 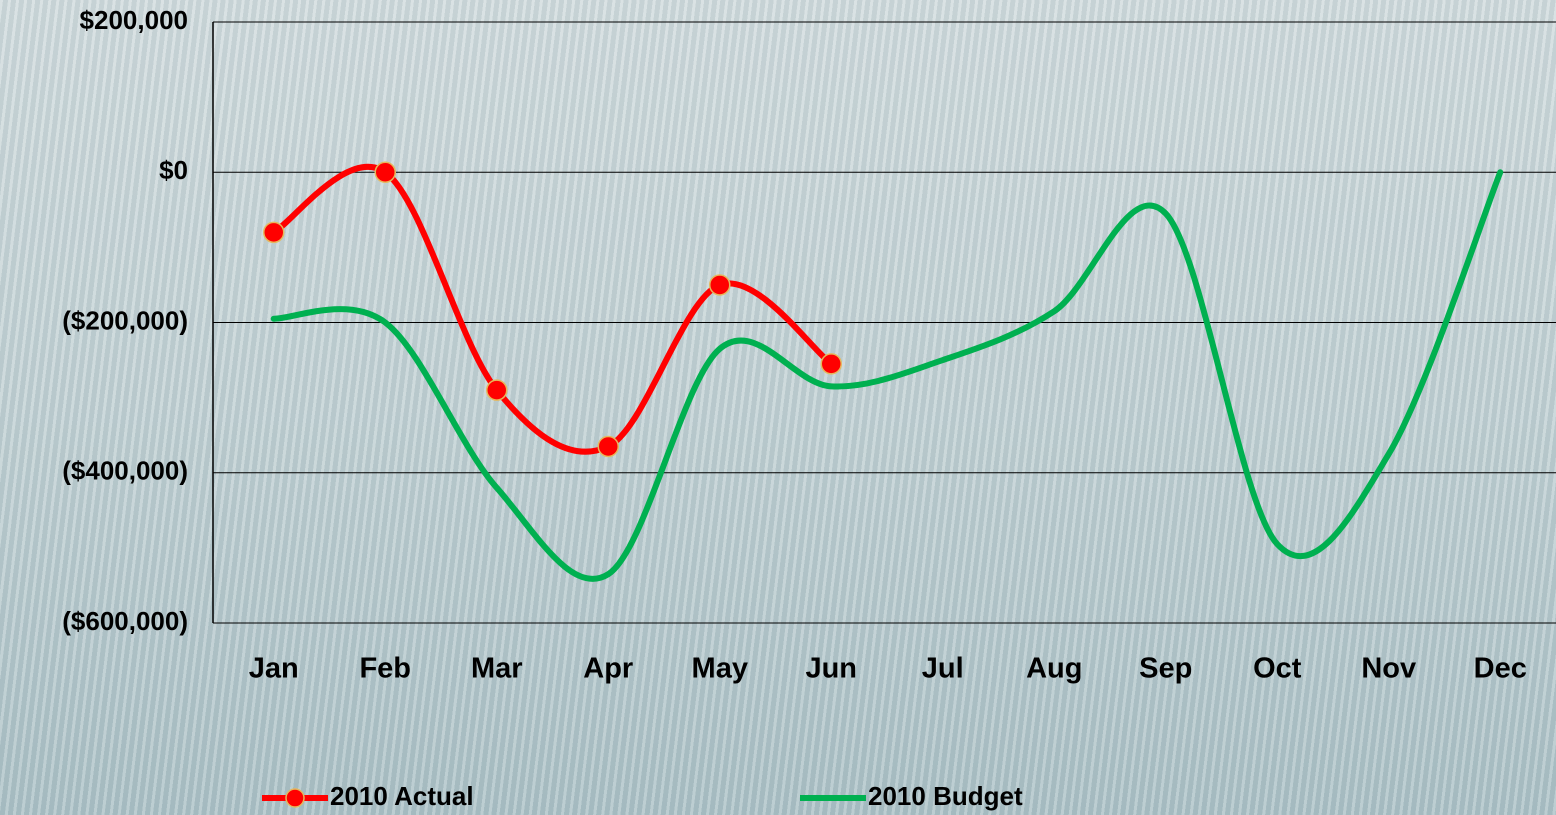 I want to click on x-tick-label: Mar, so click(x=497, y=669).